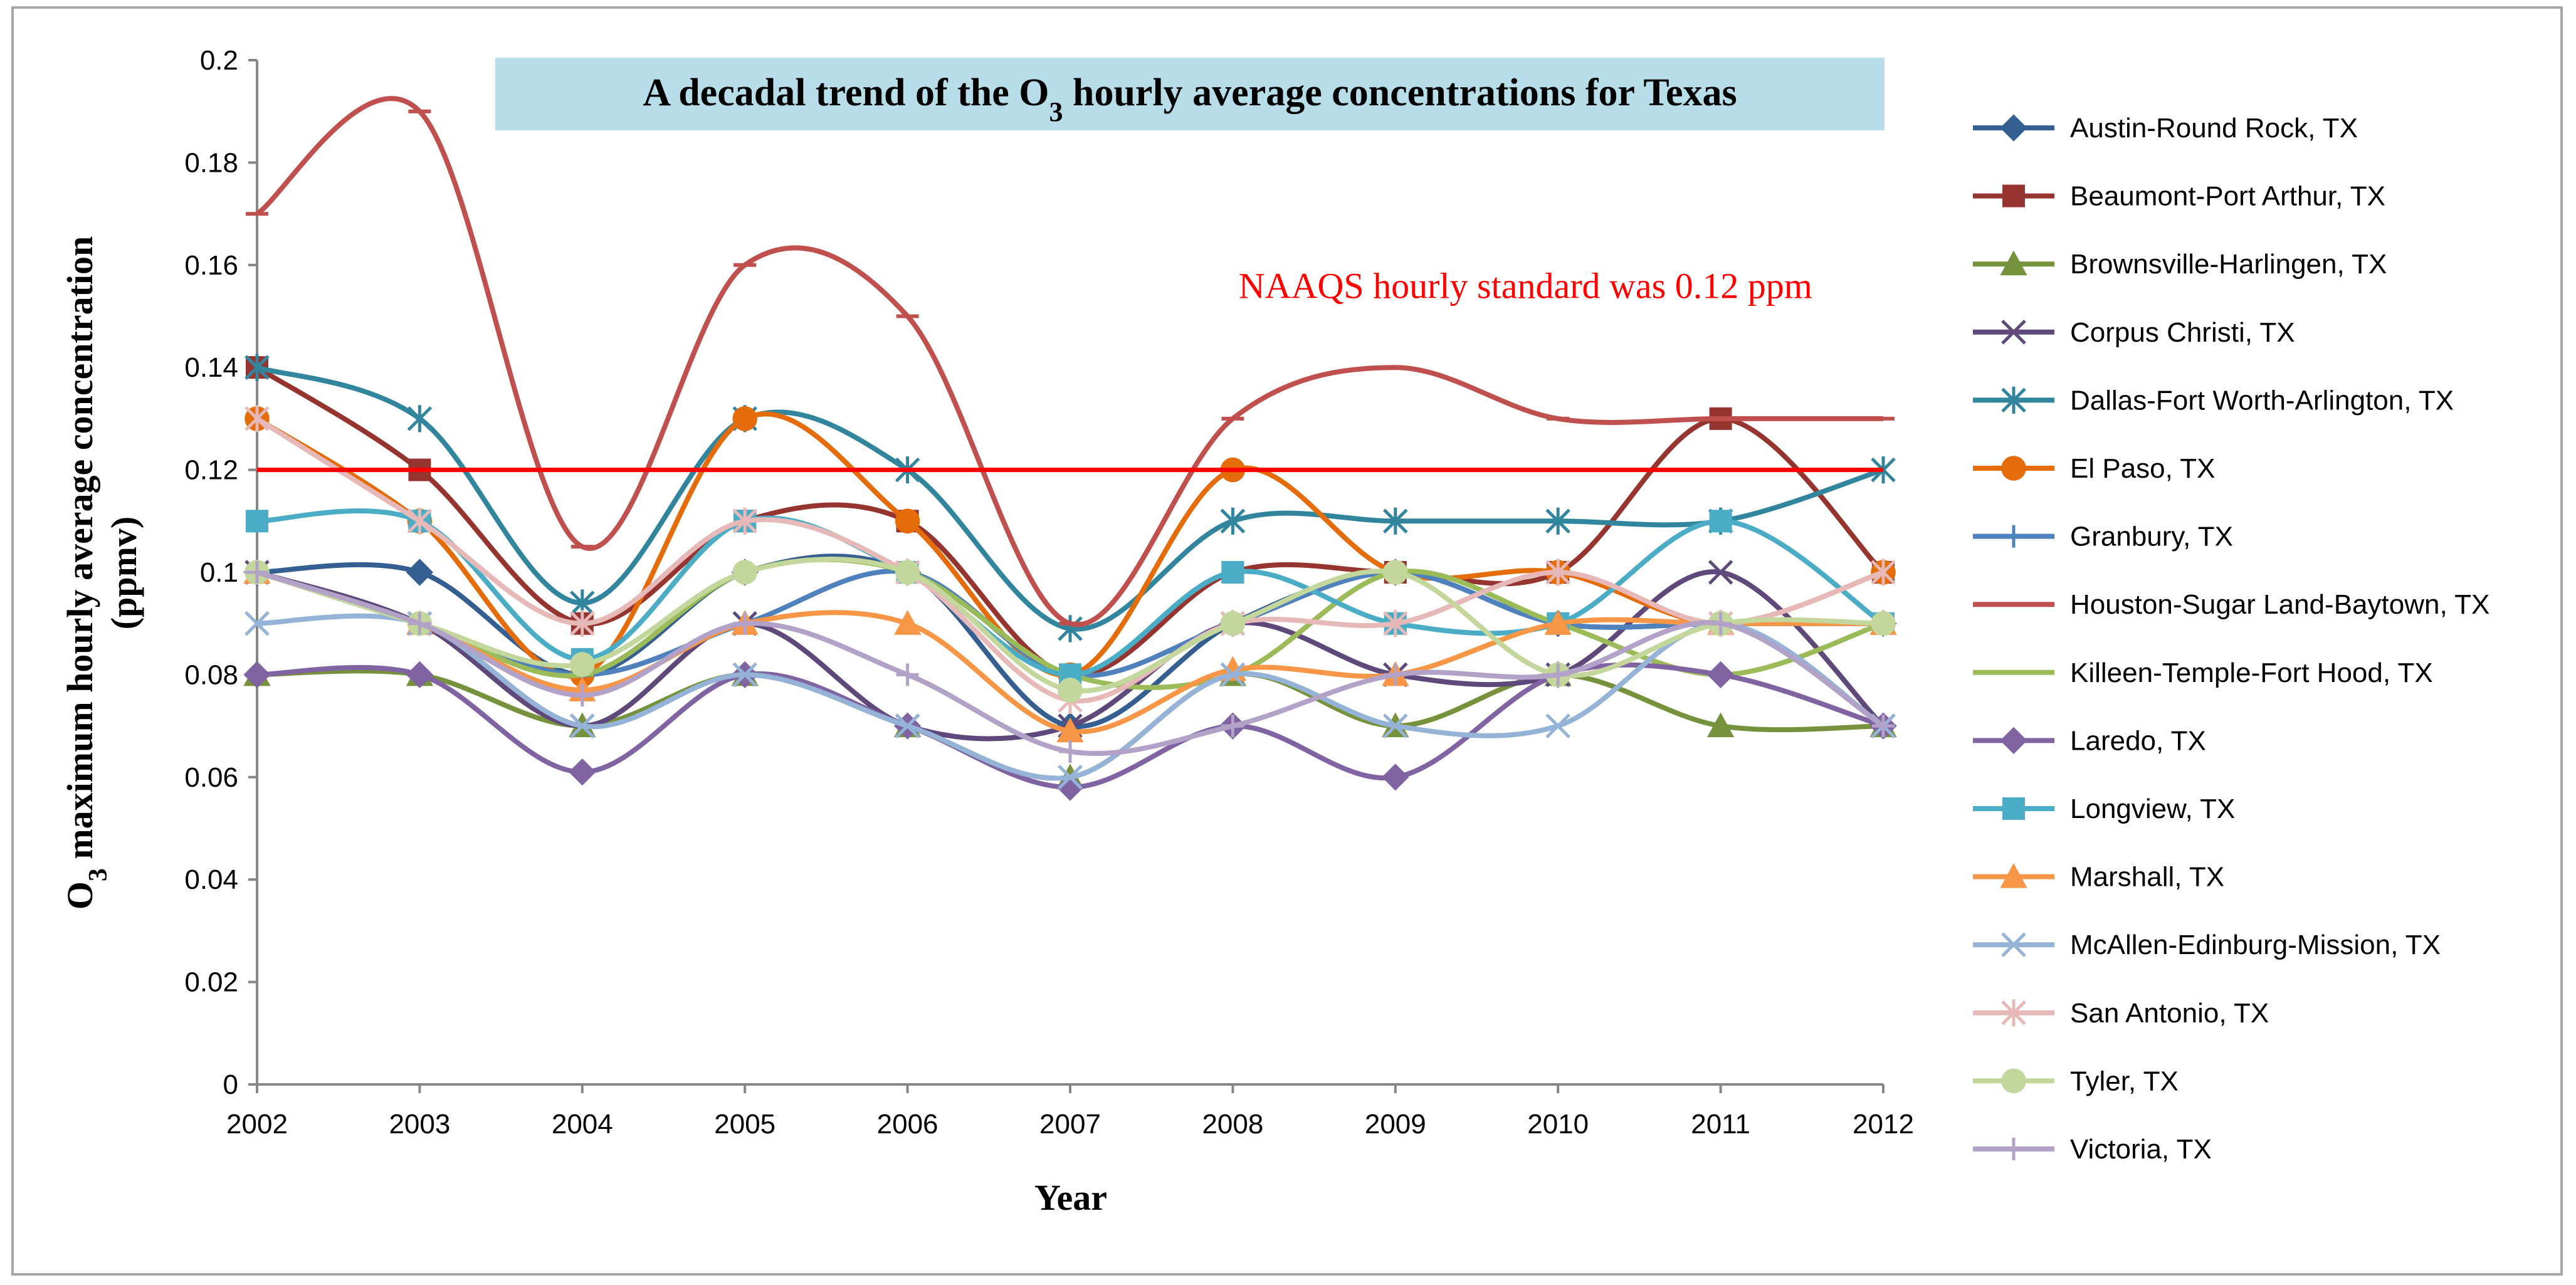  What do you see at coordinates (2151, 537) in the screenshot?
I see `legend-label: Granbury, TX` at bounding box center [2151, 537].